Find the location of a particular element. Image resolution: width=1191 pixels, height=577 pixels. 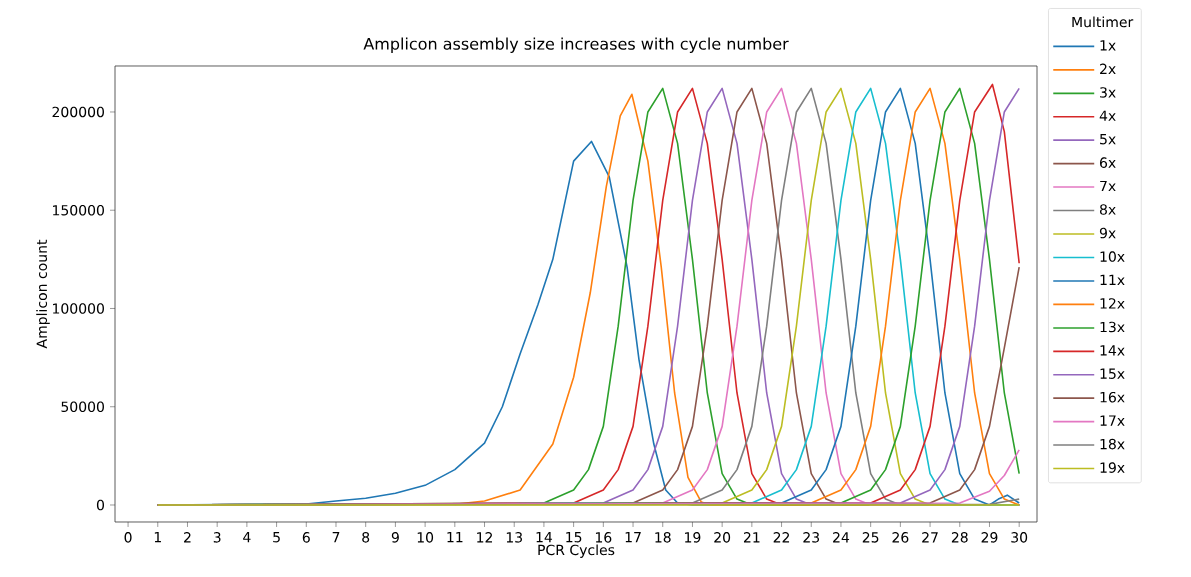

legend-label: 16x is located at coordinates (1112, 397).